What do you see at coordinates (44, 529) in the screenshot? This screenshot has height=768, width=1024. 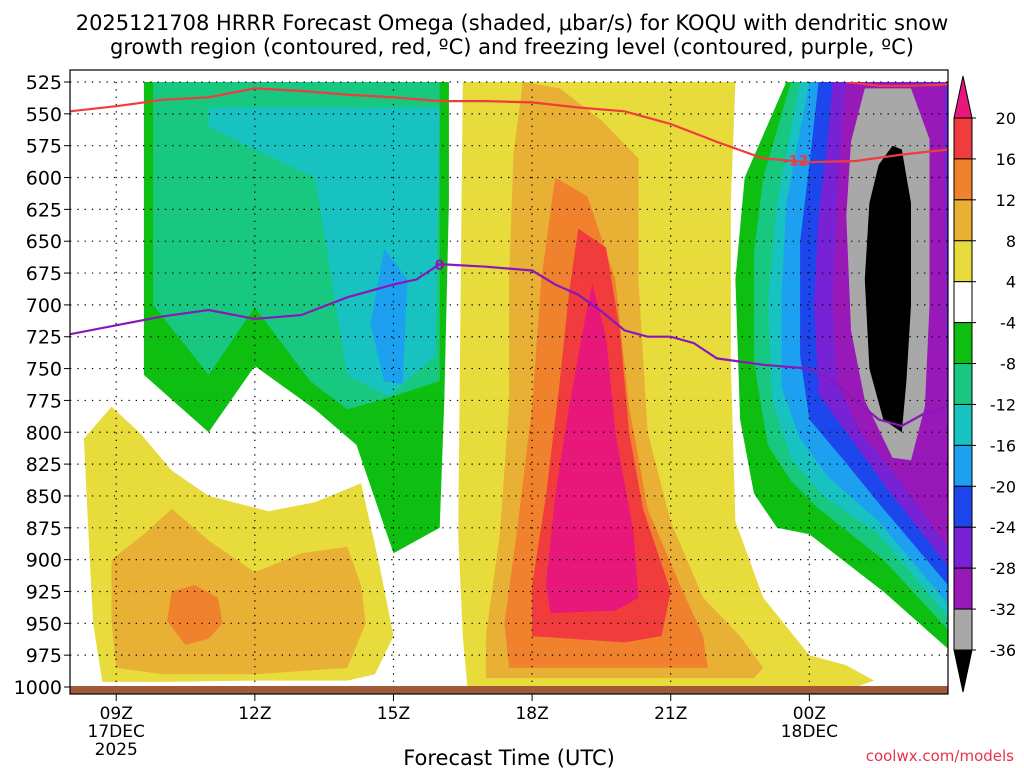 I see `y-tick-label: 875` at bounding box center [44, 529].